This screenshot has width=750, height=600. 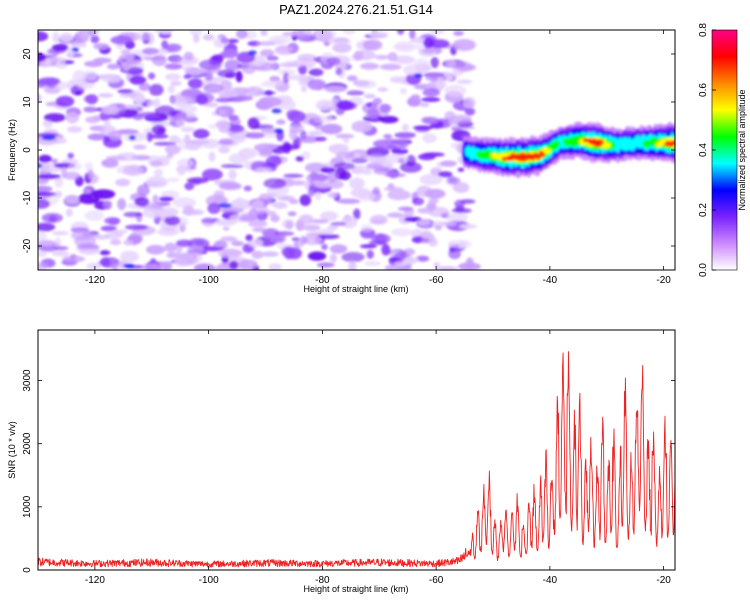 What do you see at coordinates (355, 589) in the screenshot?
I see `snr-x-axis-label: Height of straight line (km)` at bounding box center [355, 589].